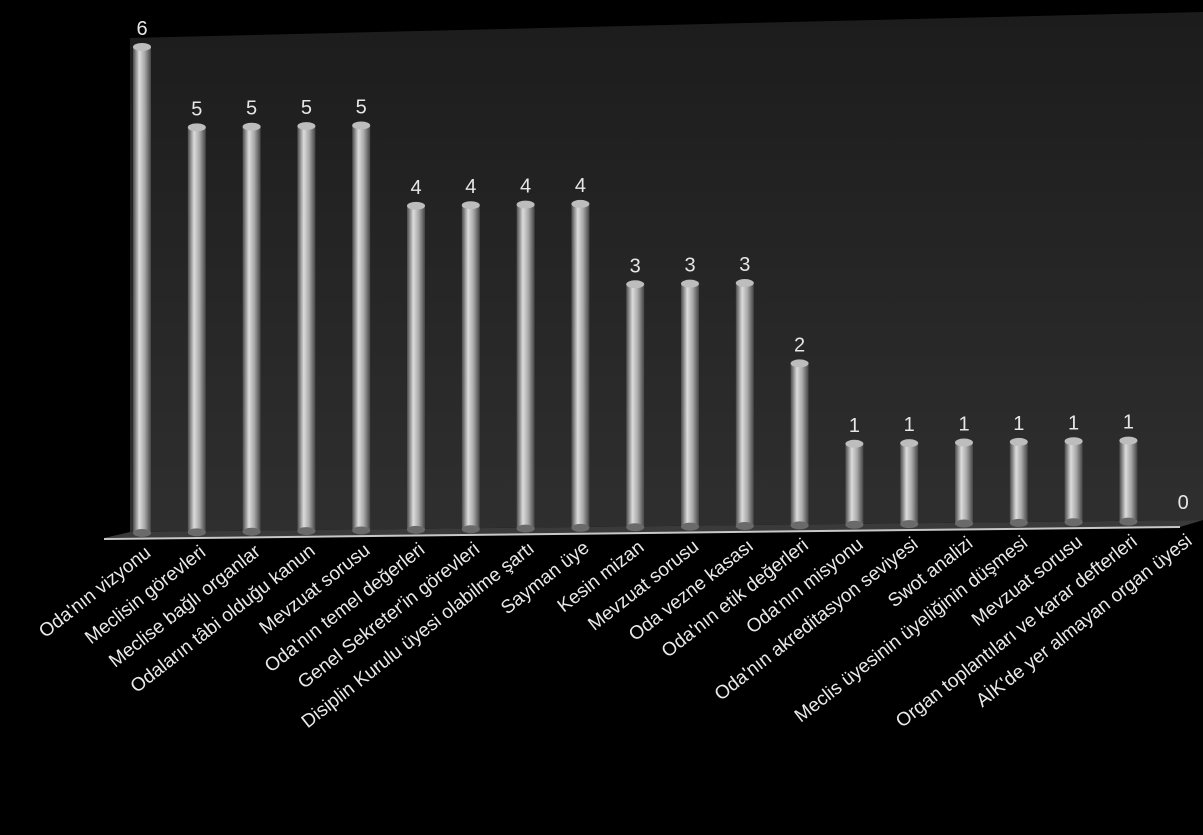  I want to click on bar-value-label: 6, so click(141, 29).